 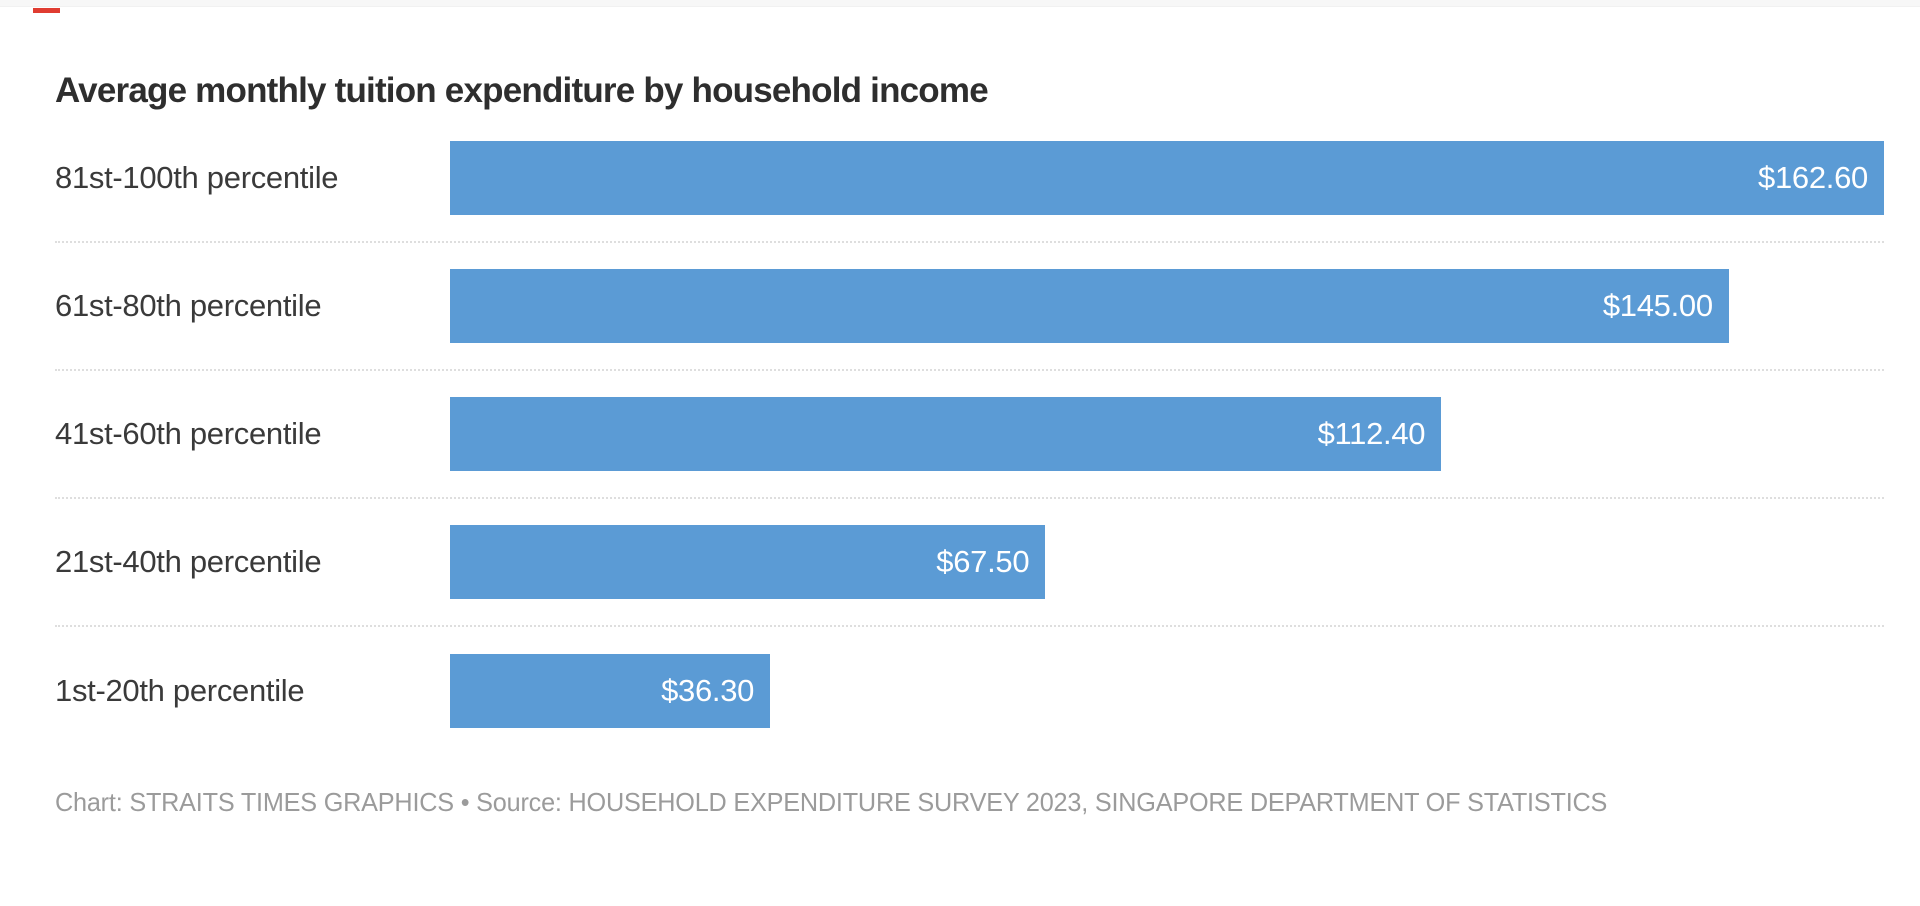 I want to click on value-label: $145.00, so click(x=1657, y=305).